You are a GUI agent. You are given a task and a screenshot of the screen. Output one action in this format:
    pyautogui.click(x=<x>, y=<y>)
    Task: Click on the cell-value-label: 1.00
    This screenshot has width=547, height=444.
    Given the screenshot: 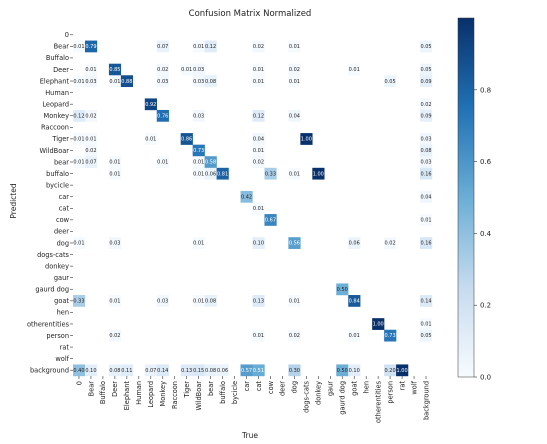 What is the action you would take?
    pyautogui.click(x=402, y=371)
    